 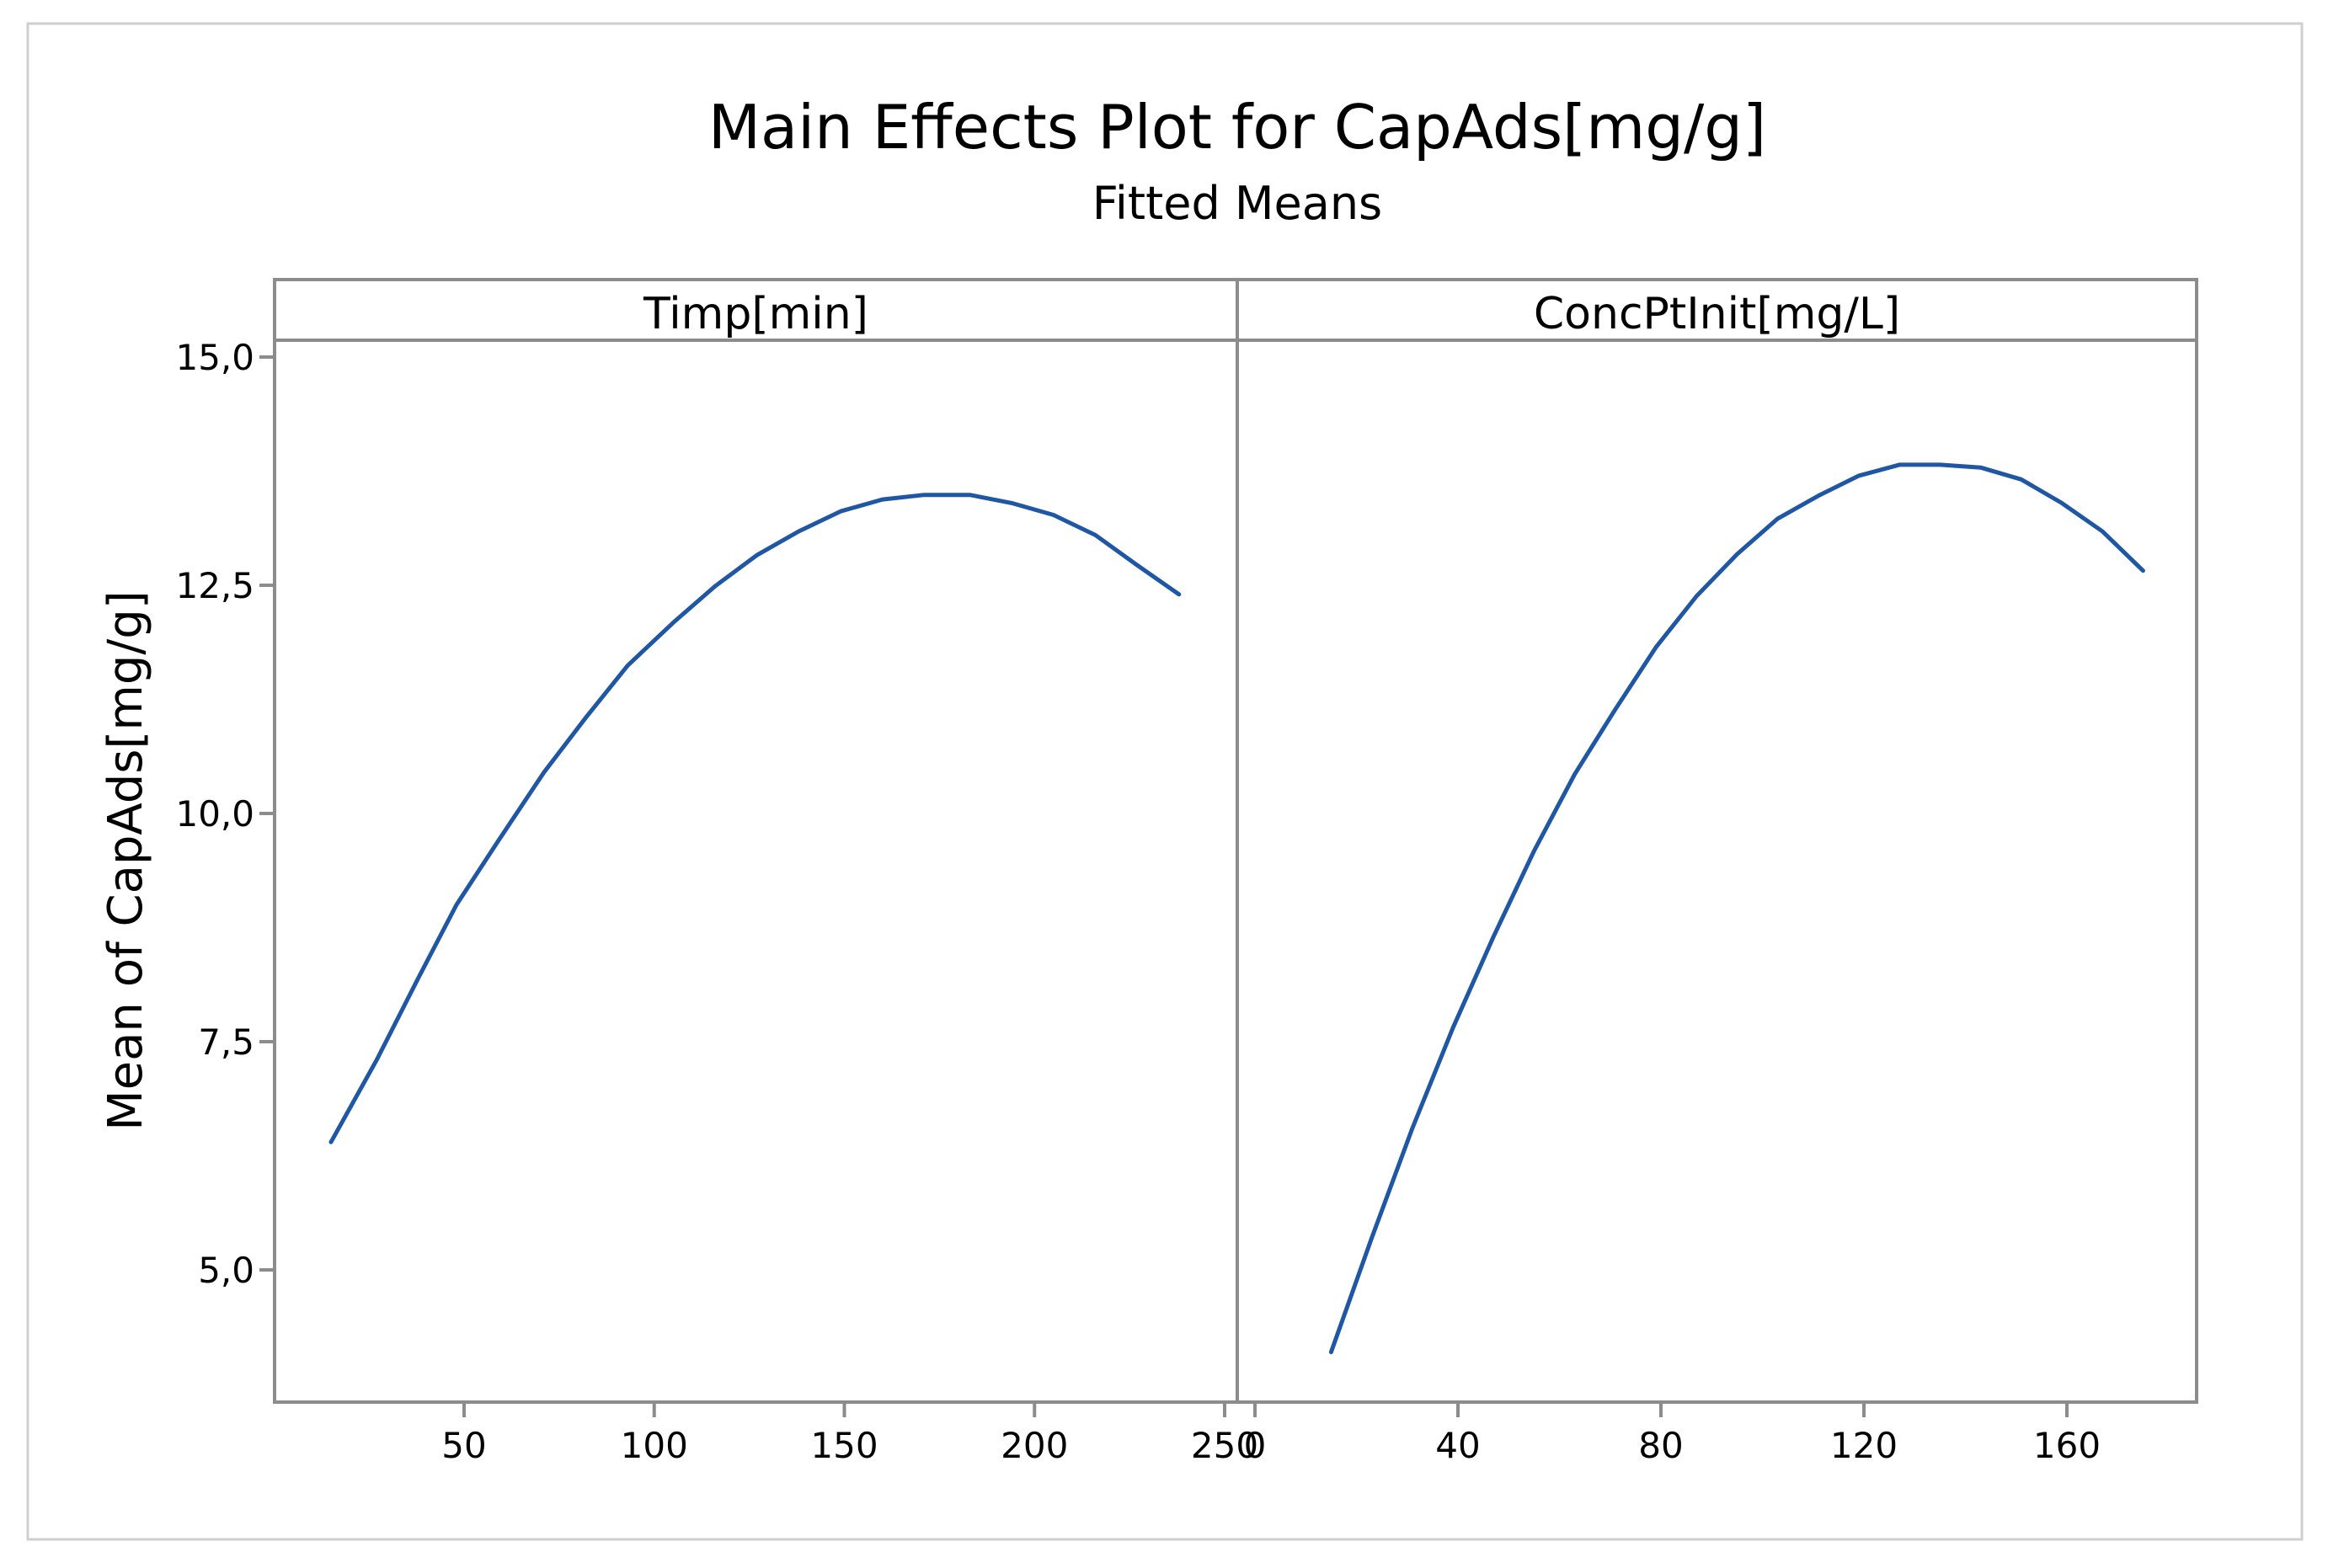 I want to click on x-tick-label: 40, so click(x=1457, y=1445).